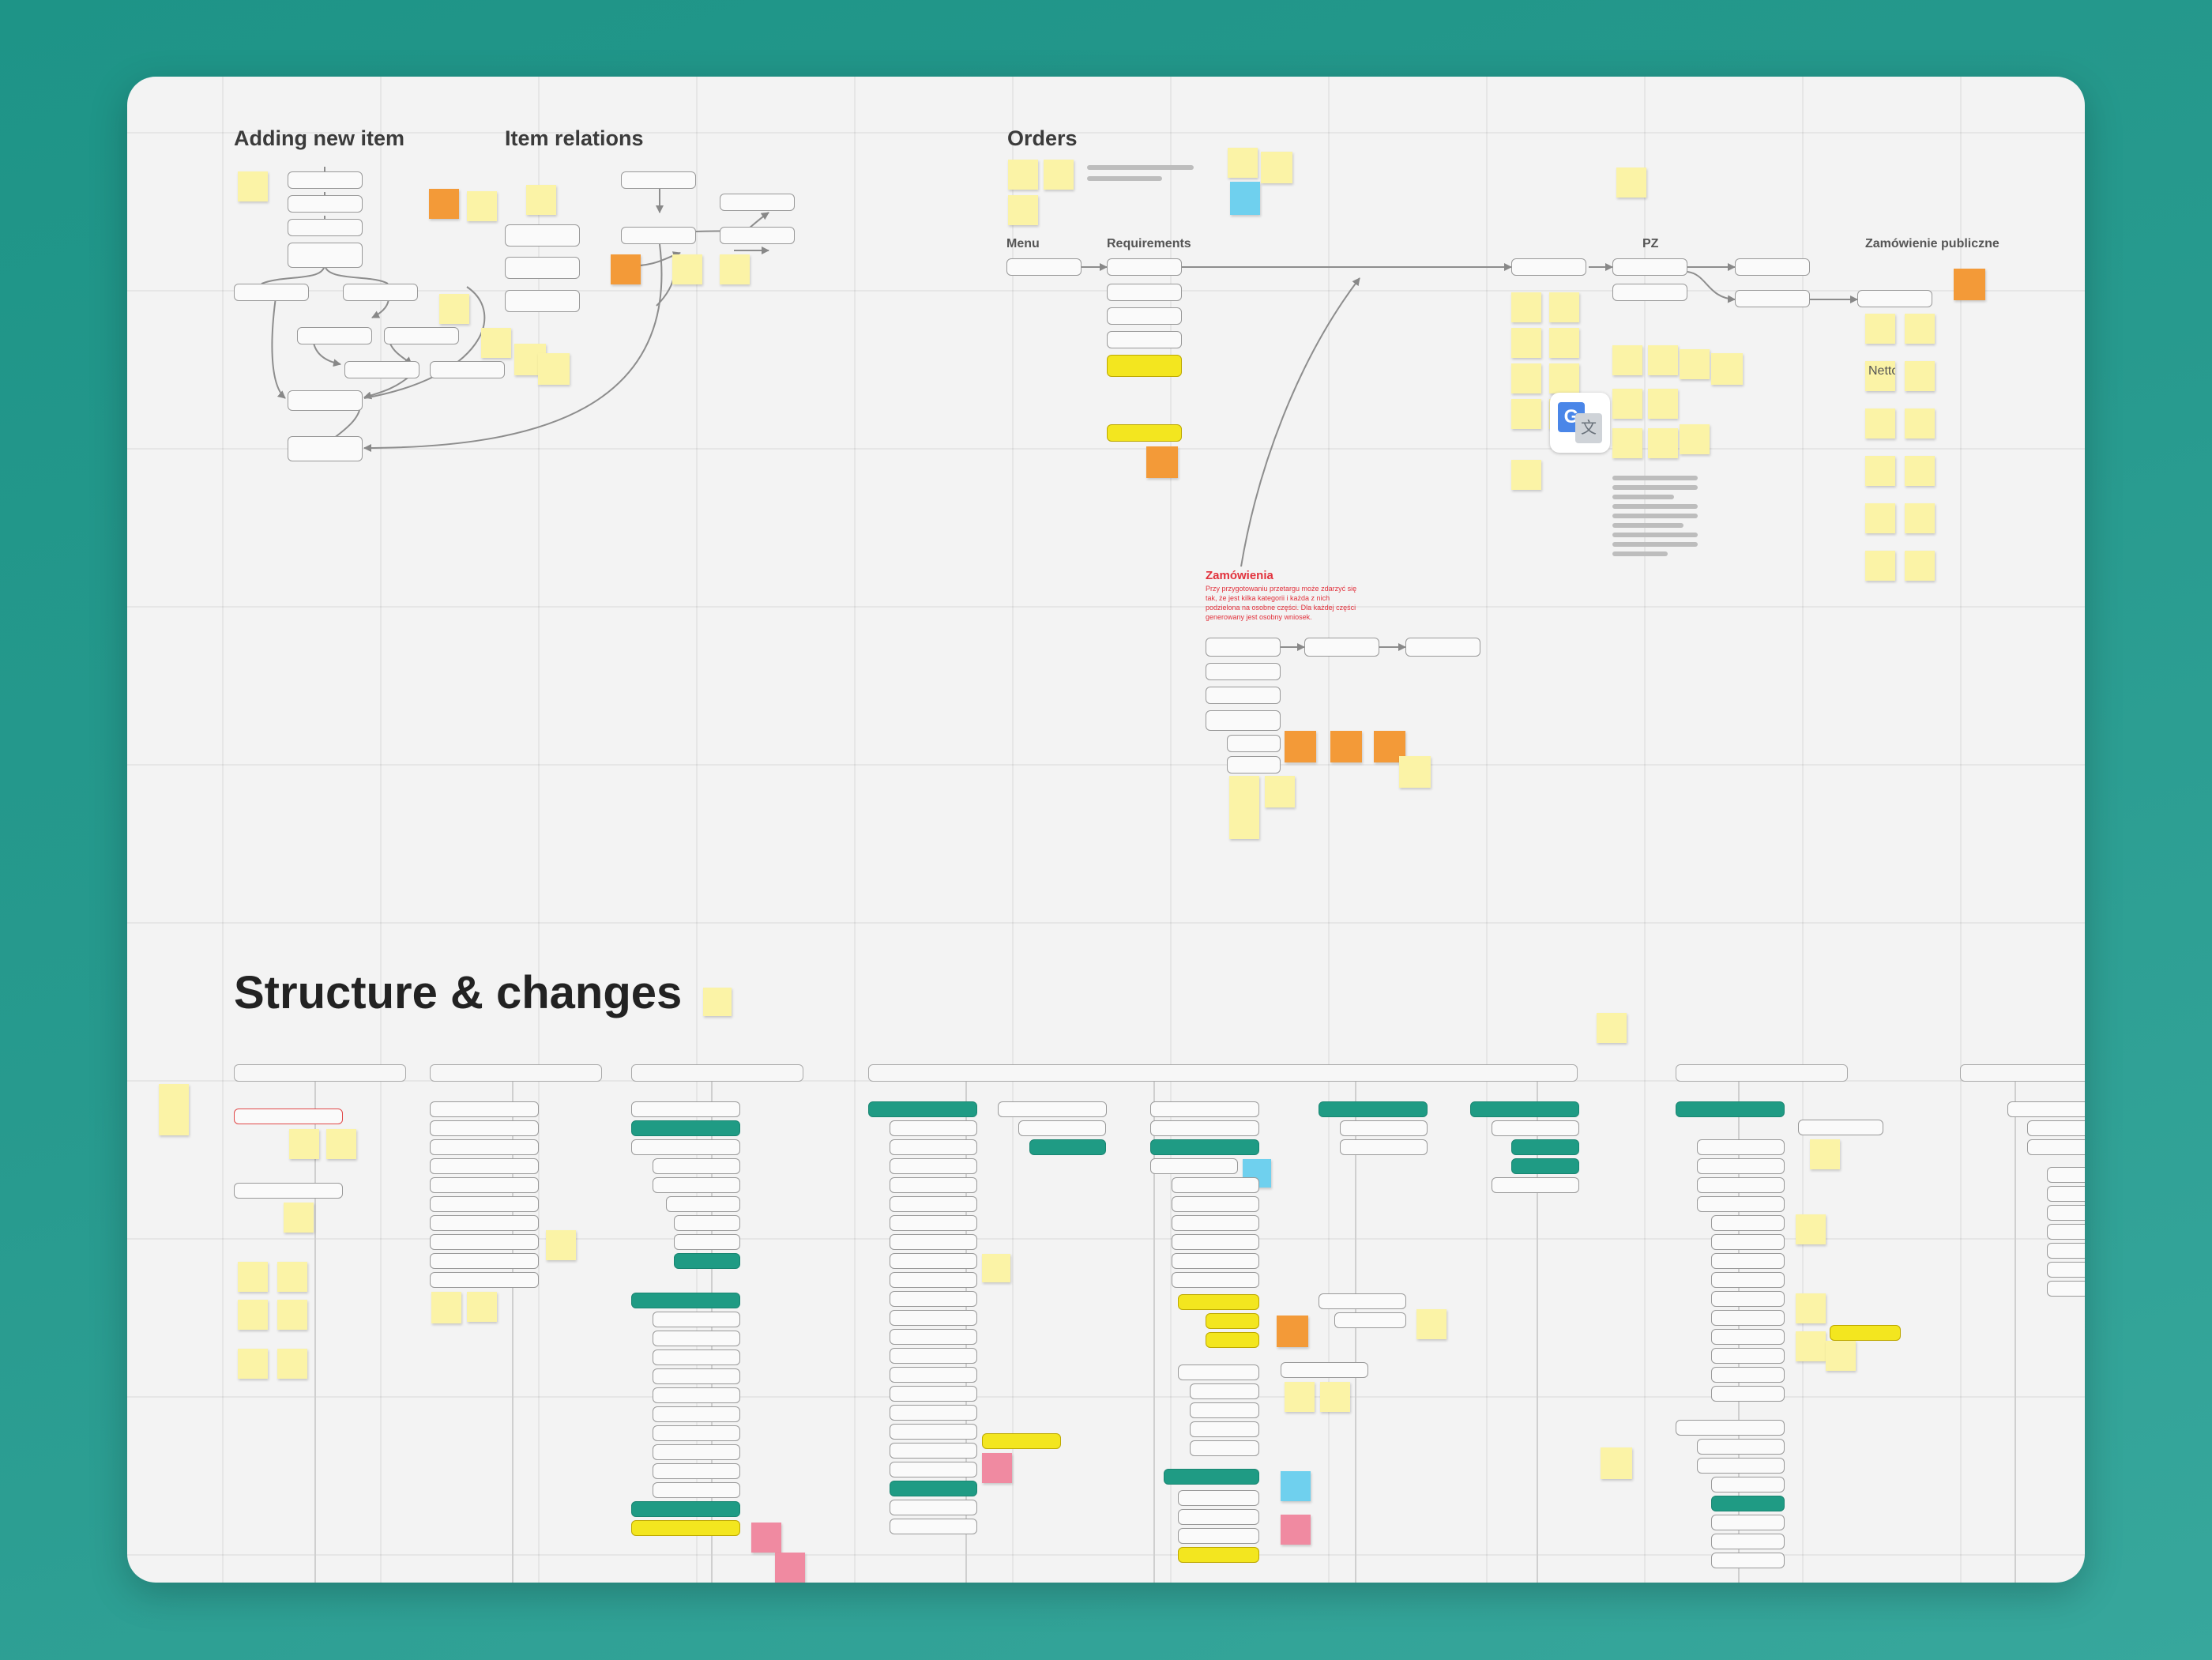 This screenshot has width=2212, height=1660. What do you see at coordinates (1144, 433) in the screenshot?
I see `requirement-node-highlighted` at bounding box center [1144, 433].